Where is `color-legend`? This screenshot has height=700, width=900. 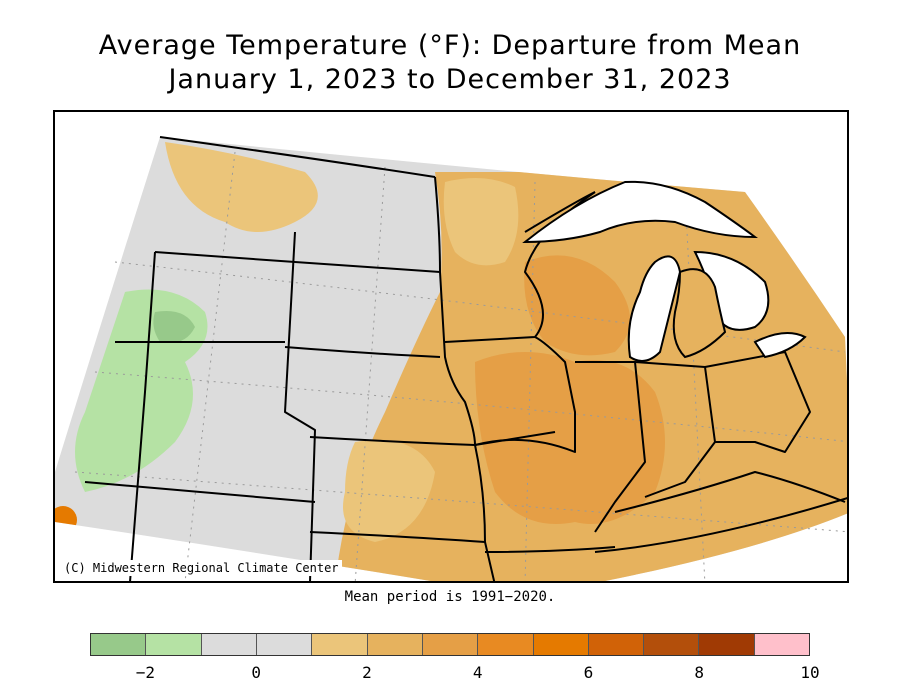 color-legend is located at coordinates (450, 644).